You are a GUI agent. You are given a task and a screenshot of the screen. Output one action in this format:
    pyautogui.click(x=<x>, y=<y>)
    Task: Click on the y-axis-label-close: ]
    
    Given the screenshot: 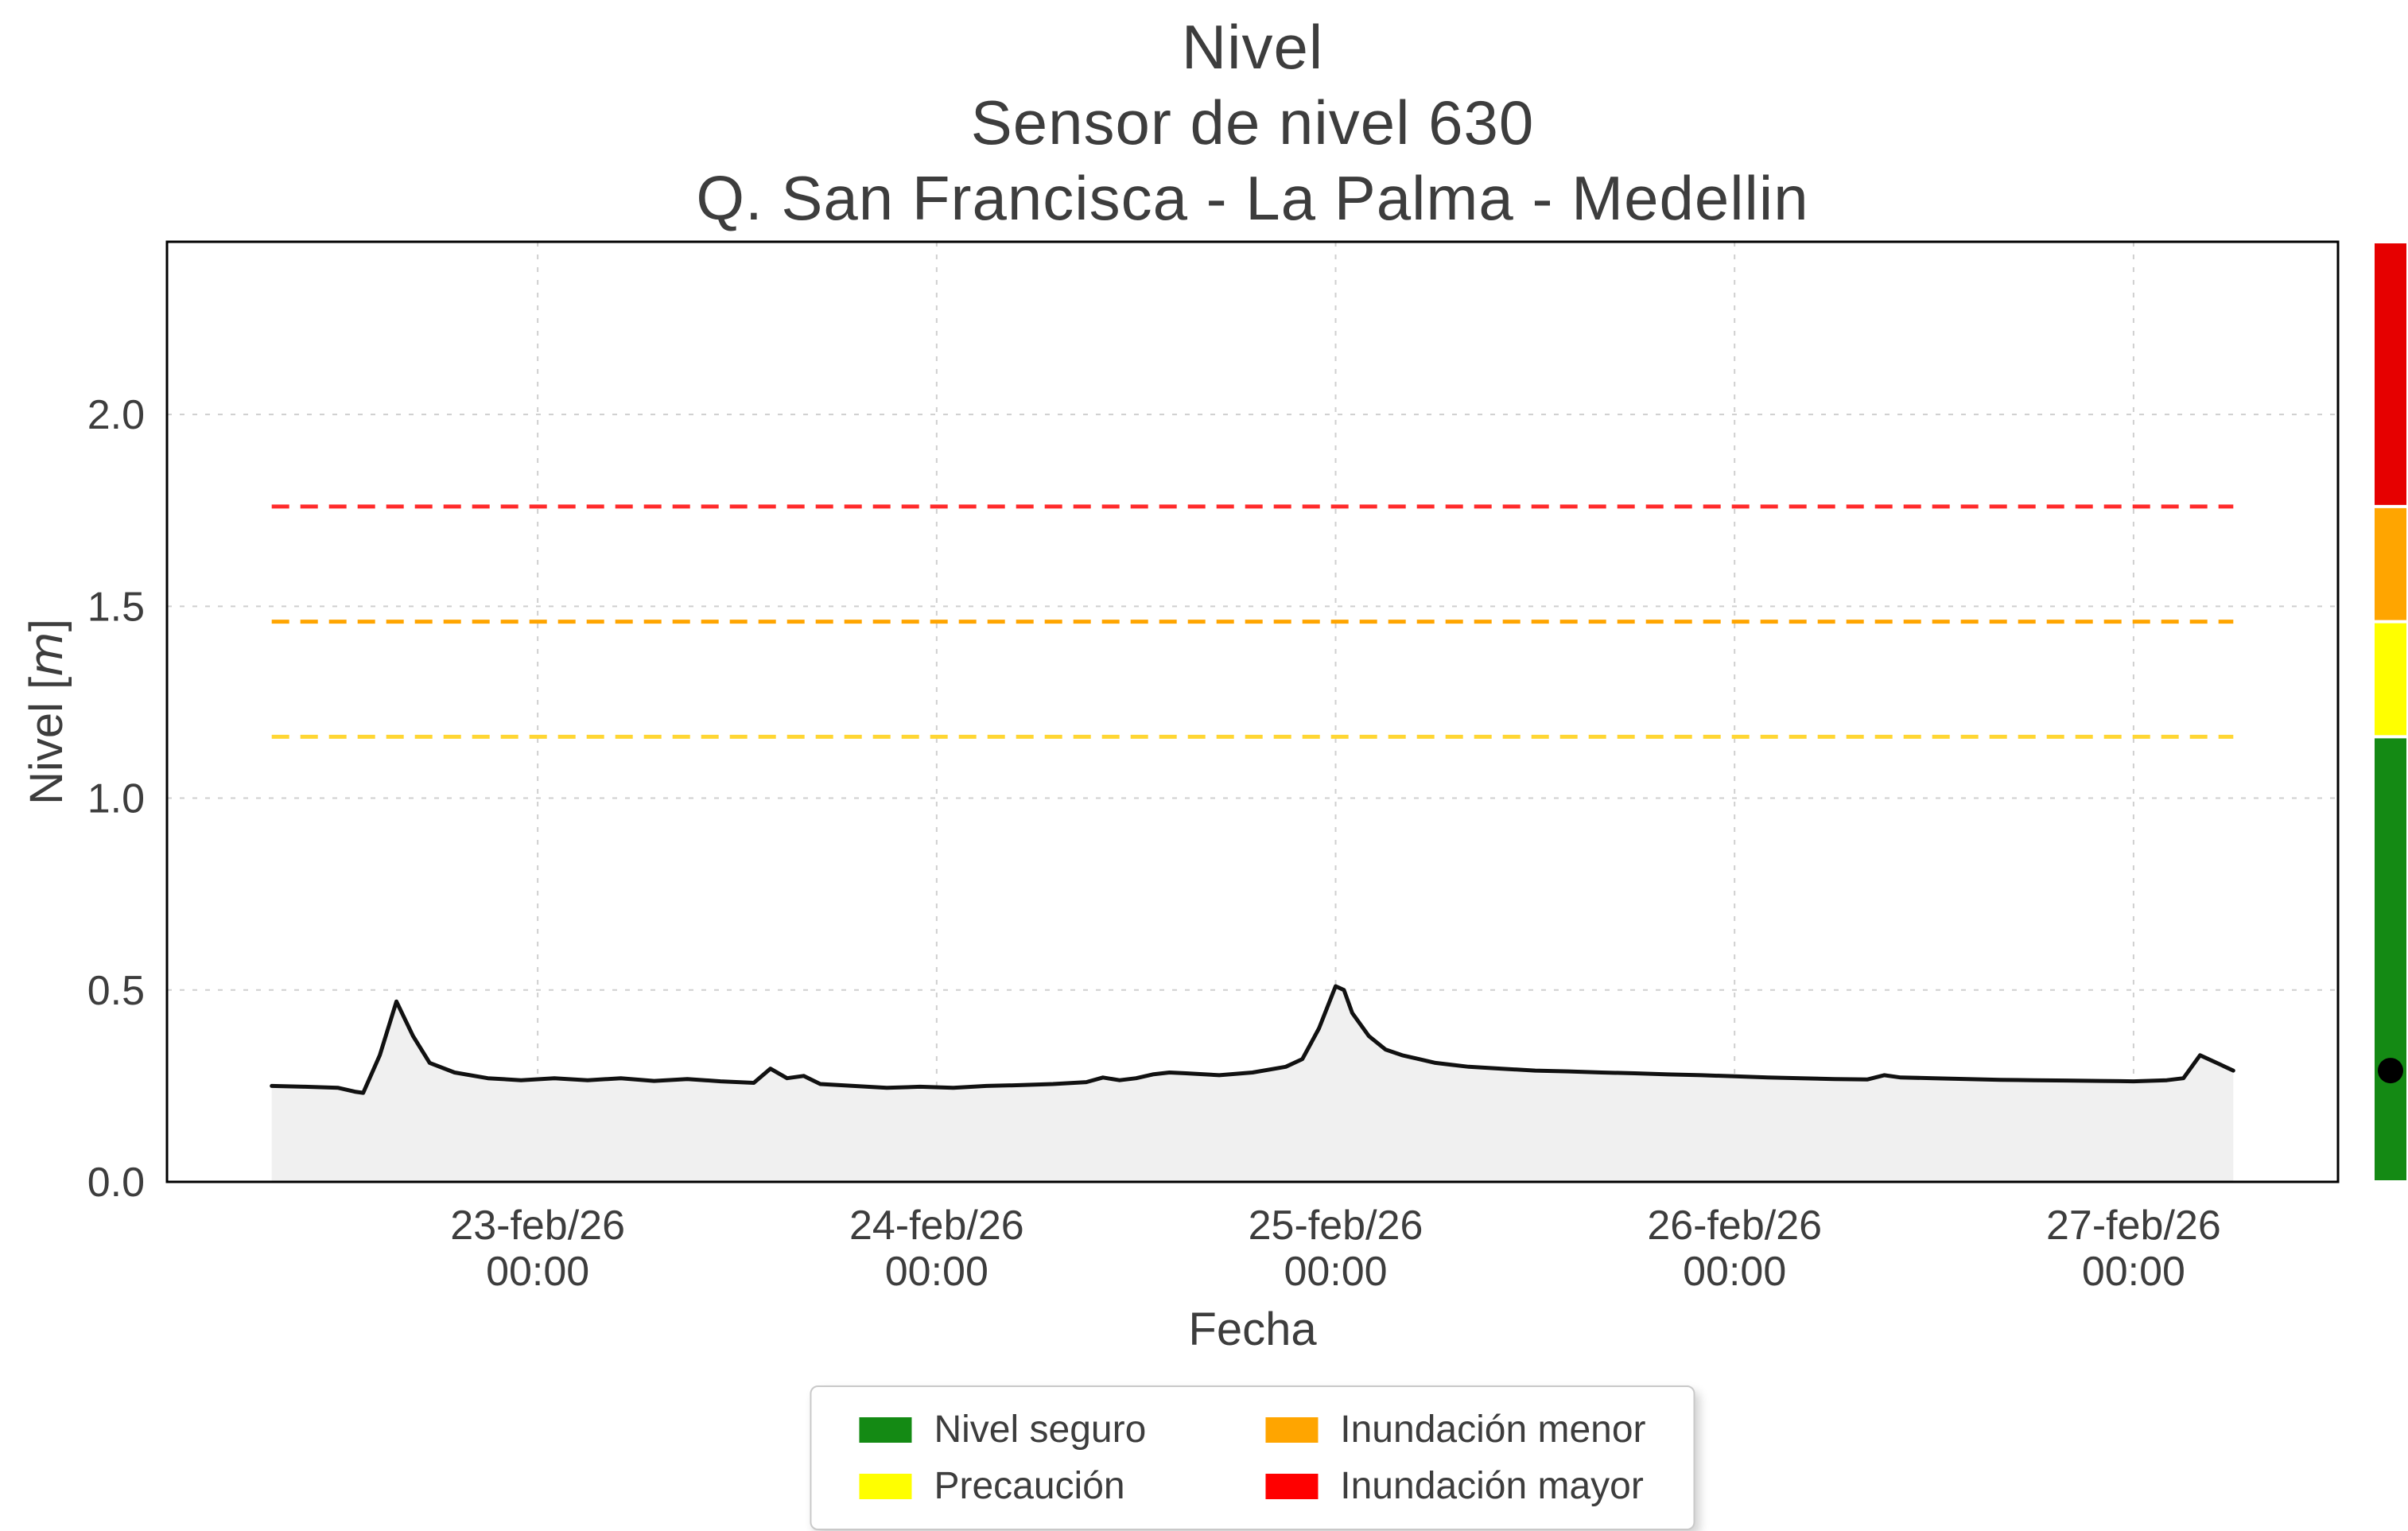 What is the action you would take?
    pyautogui.click(x=46, y=625)
    